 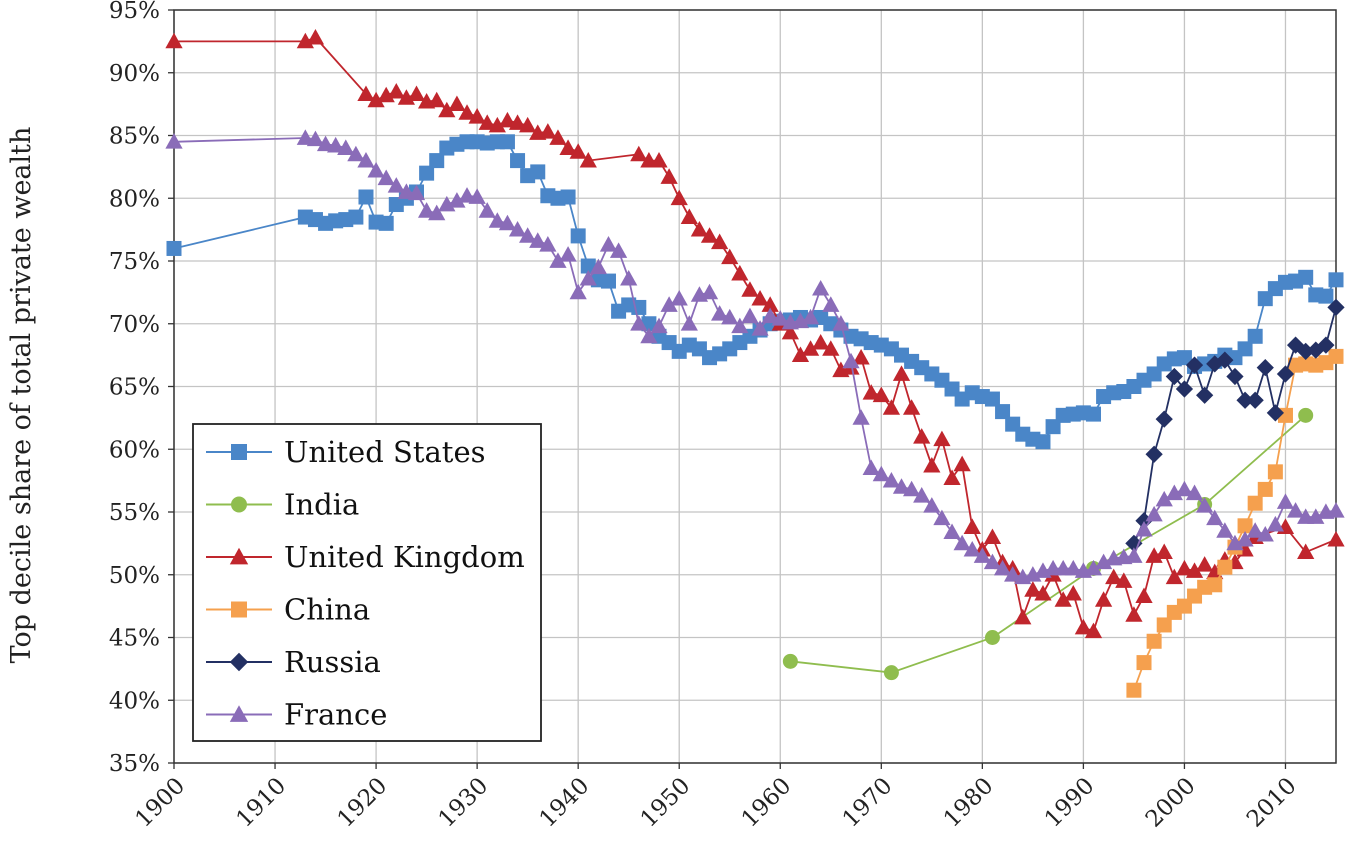 I want to click on series-russia, so click(x=1235, y=425).